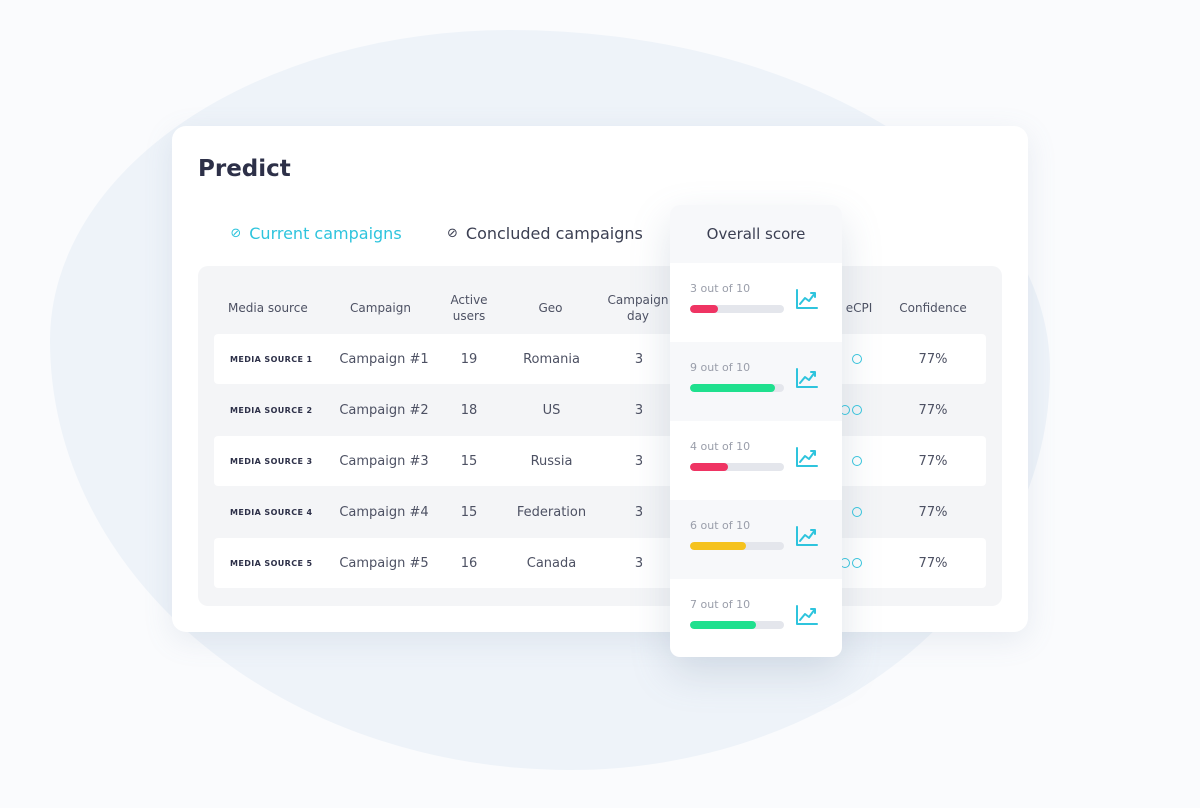  Describe the element at coordinates (551, 563) in the screenshot. I see `geo-cell: Canada` at that location.